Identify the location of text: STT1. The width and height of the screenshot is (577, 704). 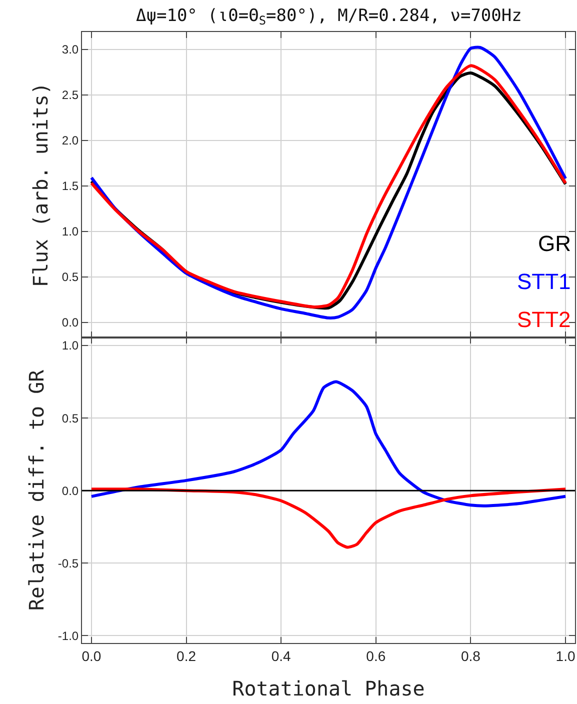
(544, 281).